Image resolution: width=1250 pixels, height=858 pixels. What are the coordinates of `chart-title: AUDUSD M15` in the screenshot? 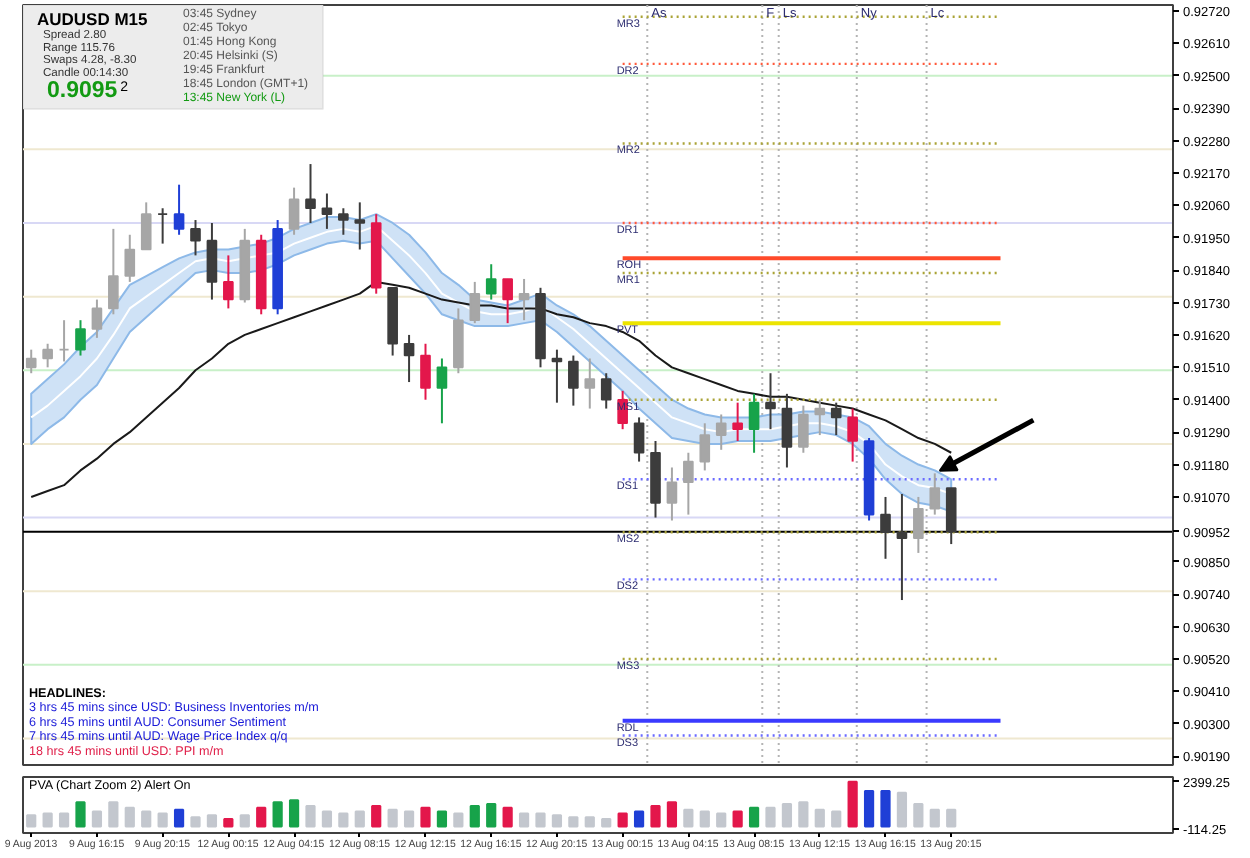 It's located at (93, 19).